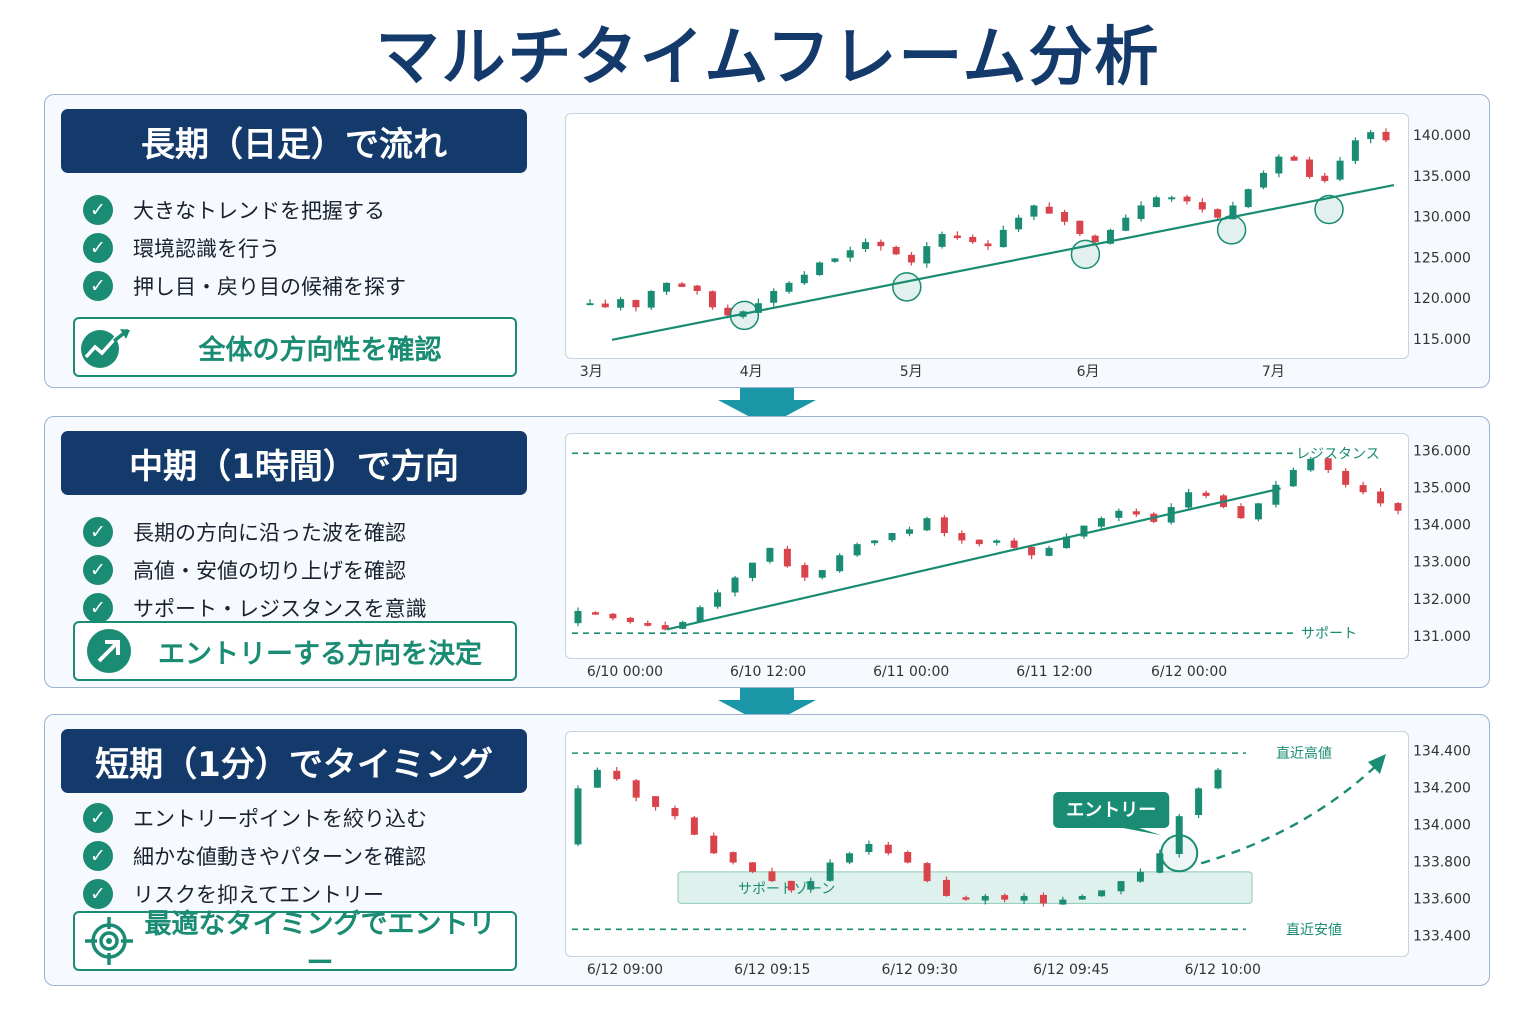 The width and height of the screenshot is (1536, 1024). I want to click on x-tick-label: 6/12 10:00, so click(1223, 970).